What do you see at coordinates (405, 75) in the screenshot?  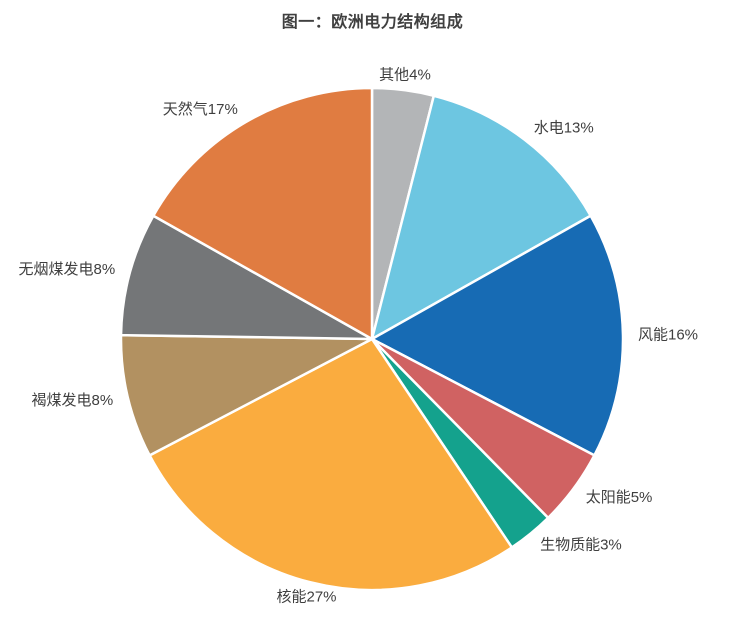 I see `pie-slice-label-0: 其他4%` at bounding box center [405, 75].